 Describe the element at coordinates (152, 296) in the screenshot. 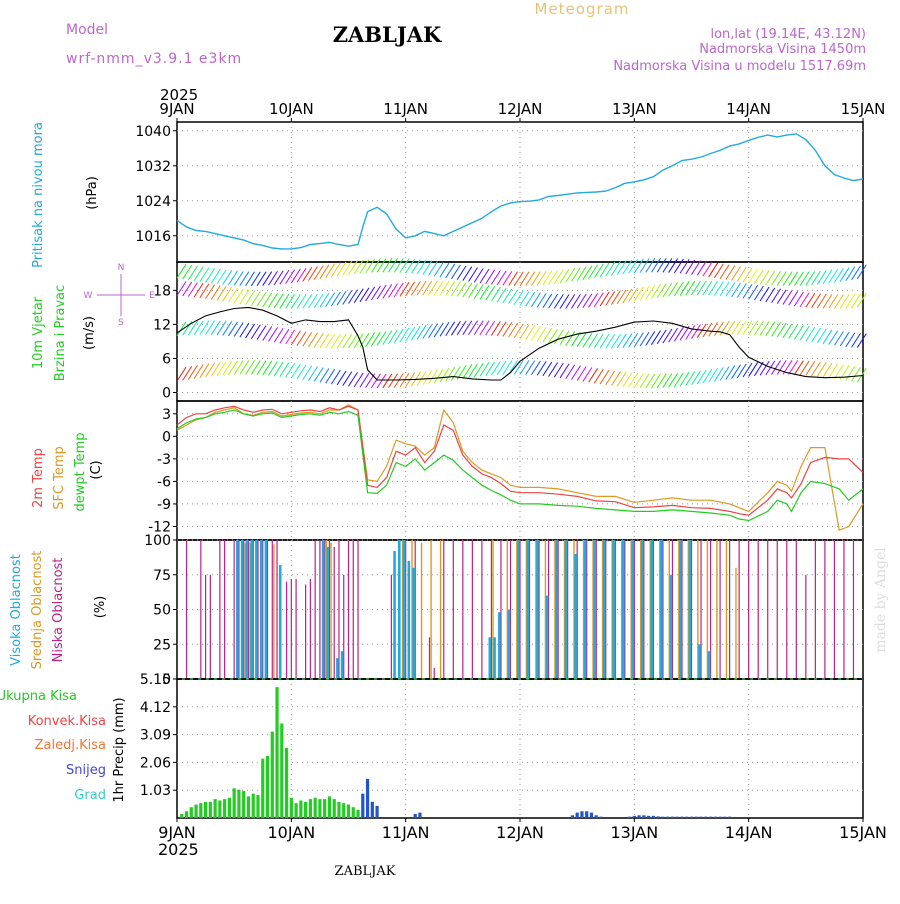

I see `compass-e-label: E` at that location.